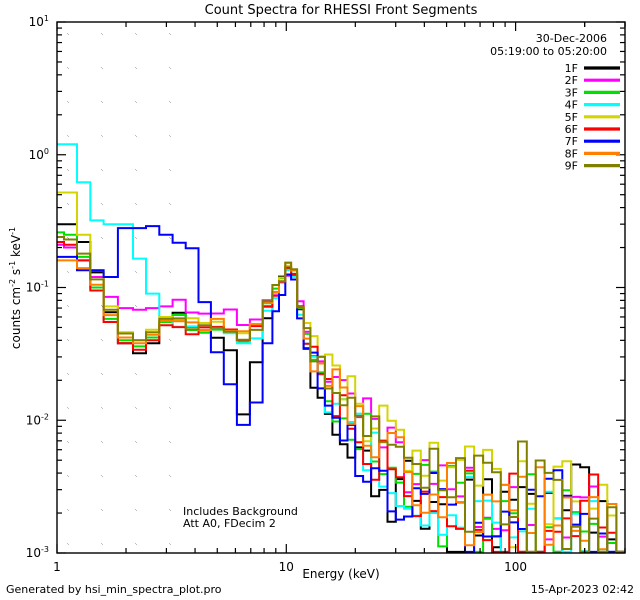 The width and height of the screenshot is (640, 600). I want to click on y-label-part-4: keV, so click(16, 247).